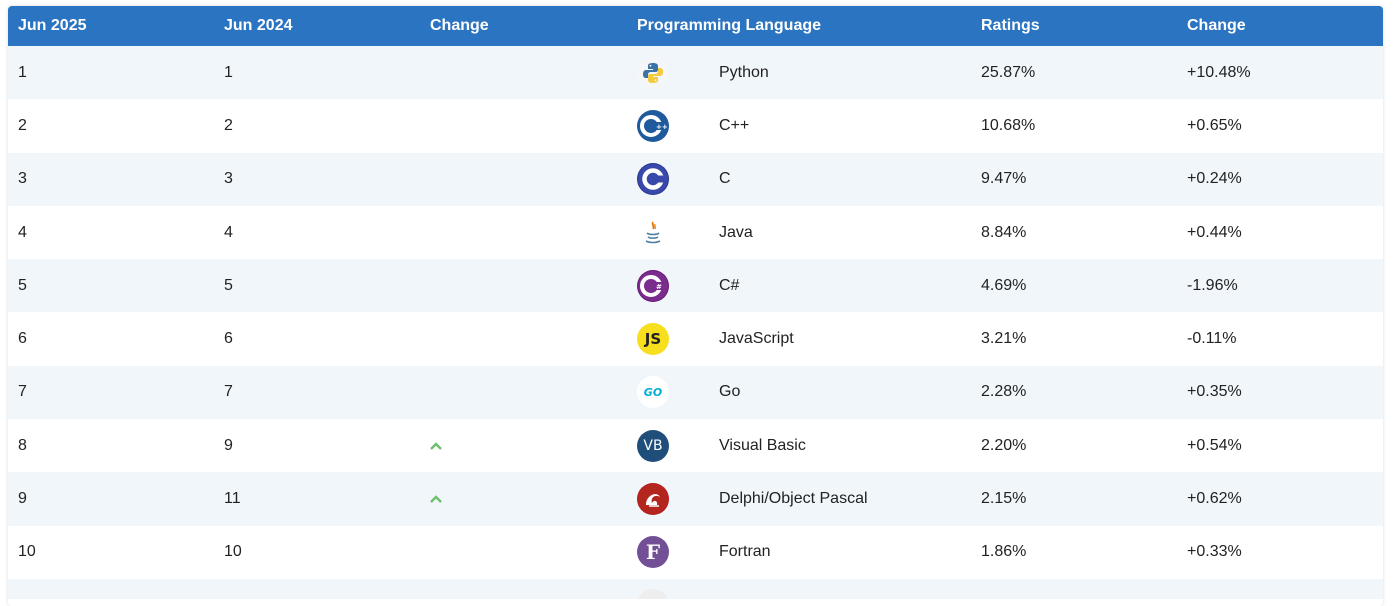 This screenshot has width=1400, height=606. What do you see at coordinates (1010, 25) in the screenshot?
I see `header-ratings: Ratings` at bounding box center [1010, 25].